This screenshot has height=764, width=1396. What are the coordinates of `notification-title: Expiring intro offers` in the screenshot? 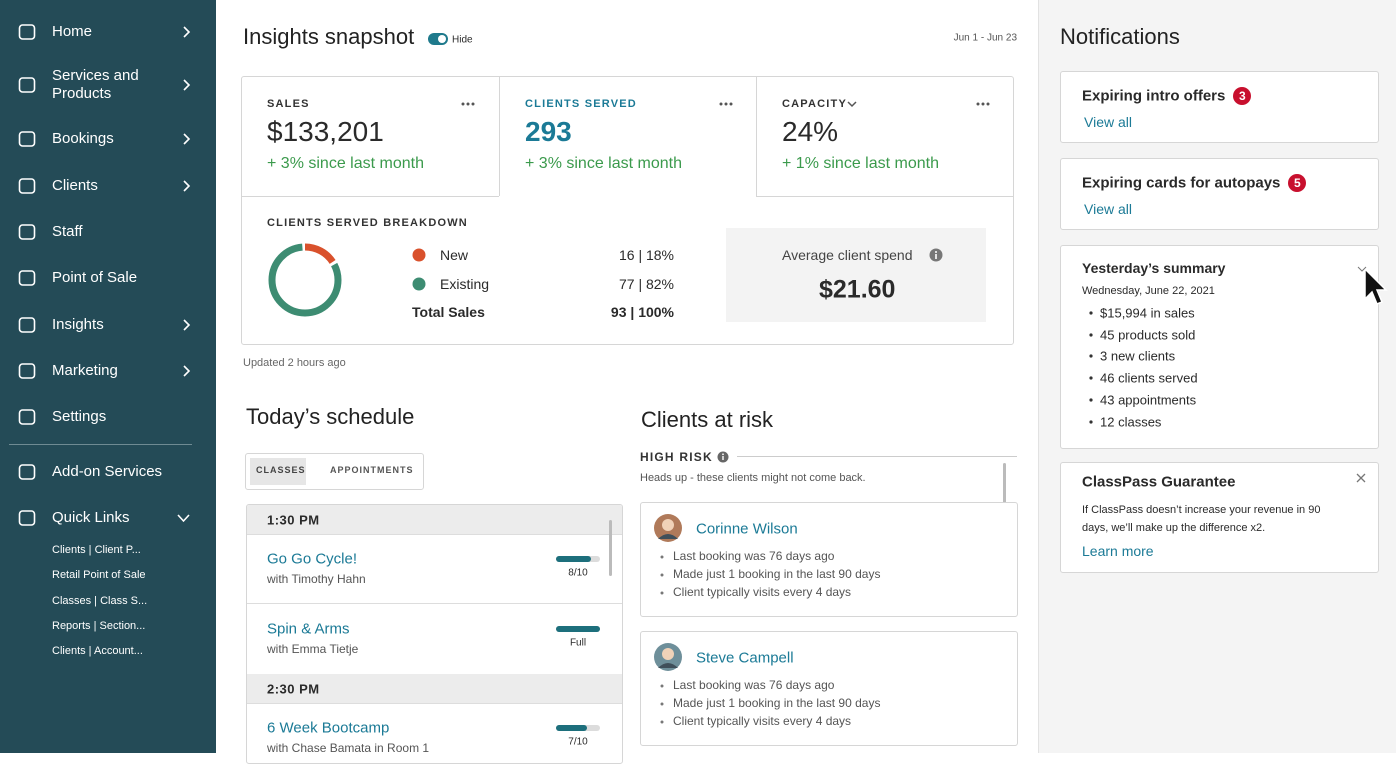 It's located at (1154, 96).